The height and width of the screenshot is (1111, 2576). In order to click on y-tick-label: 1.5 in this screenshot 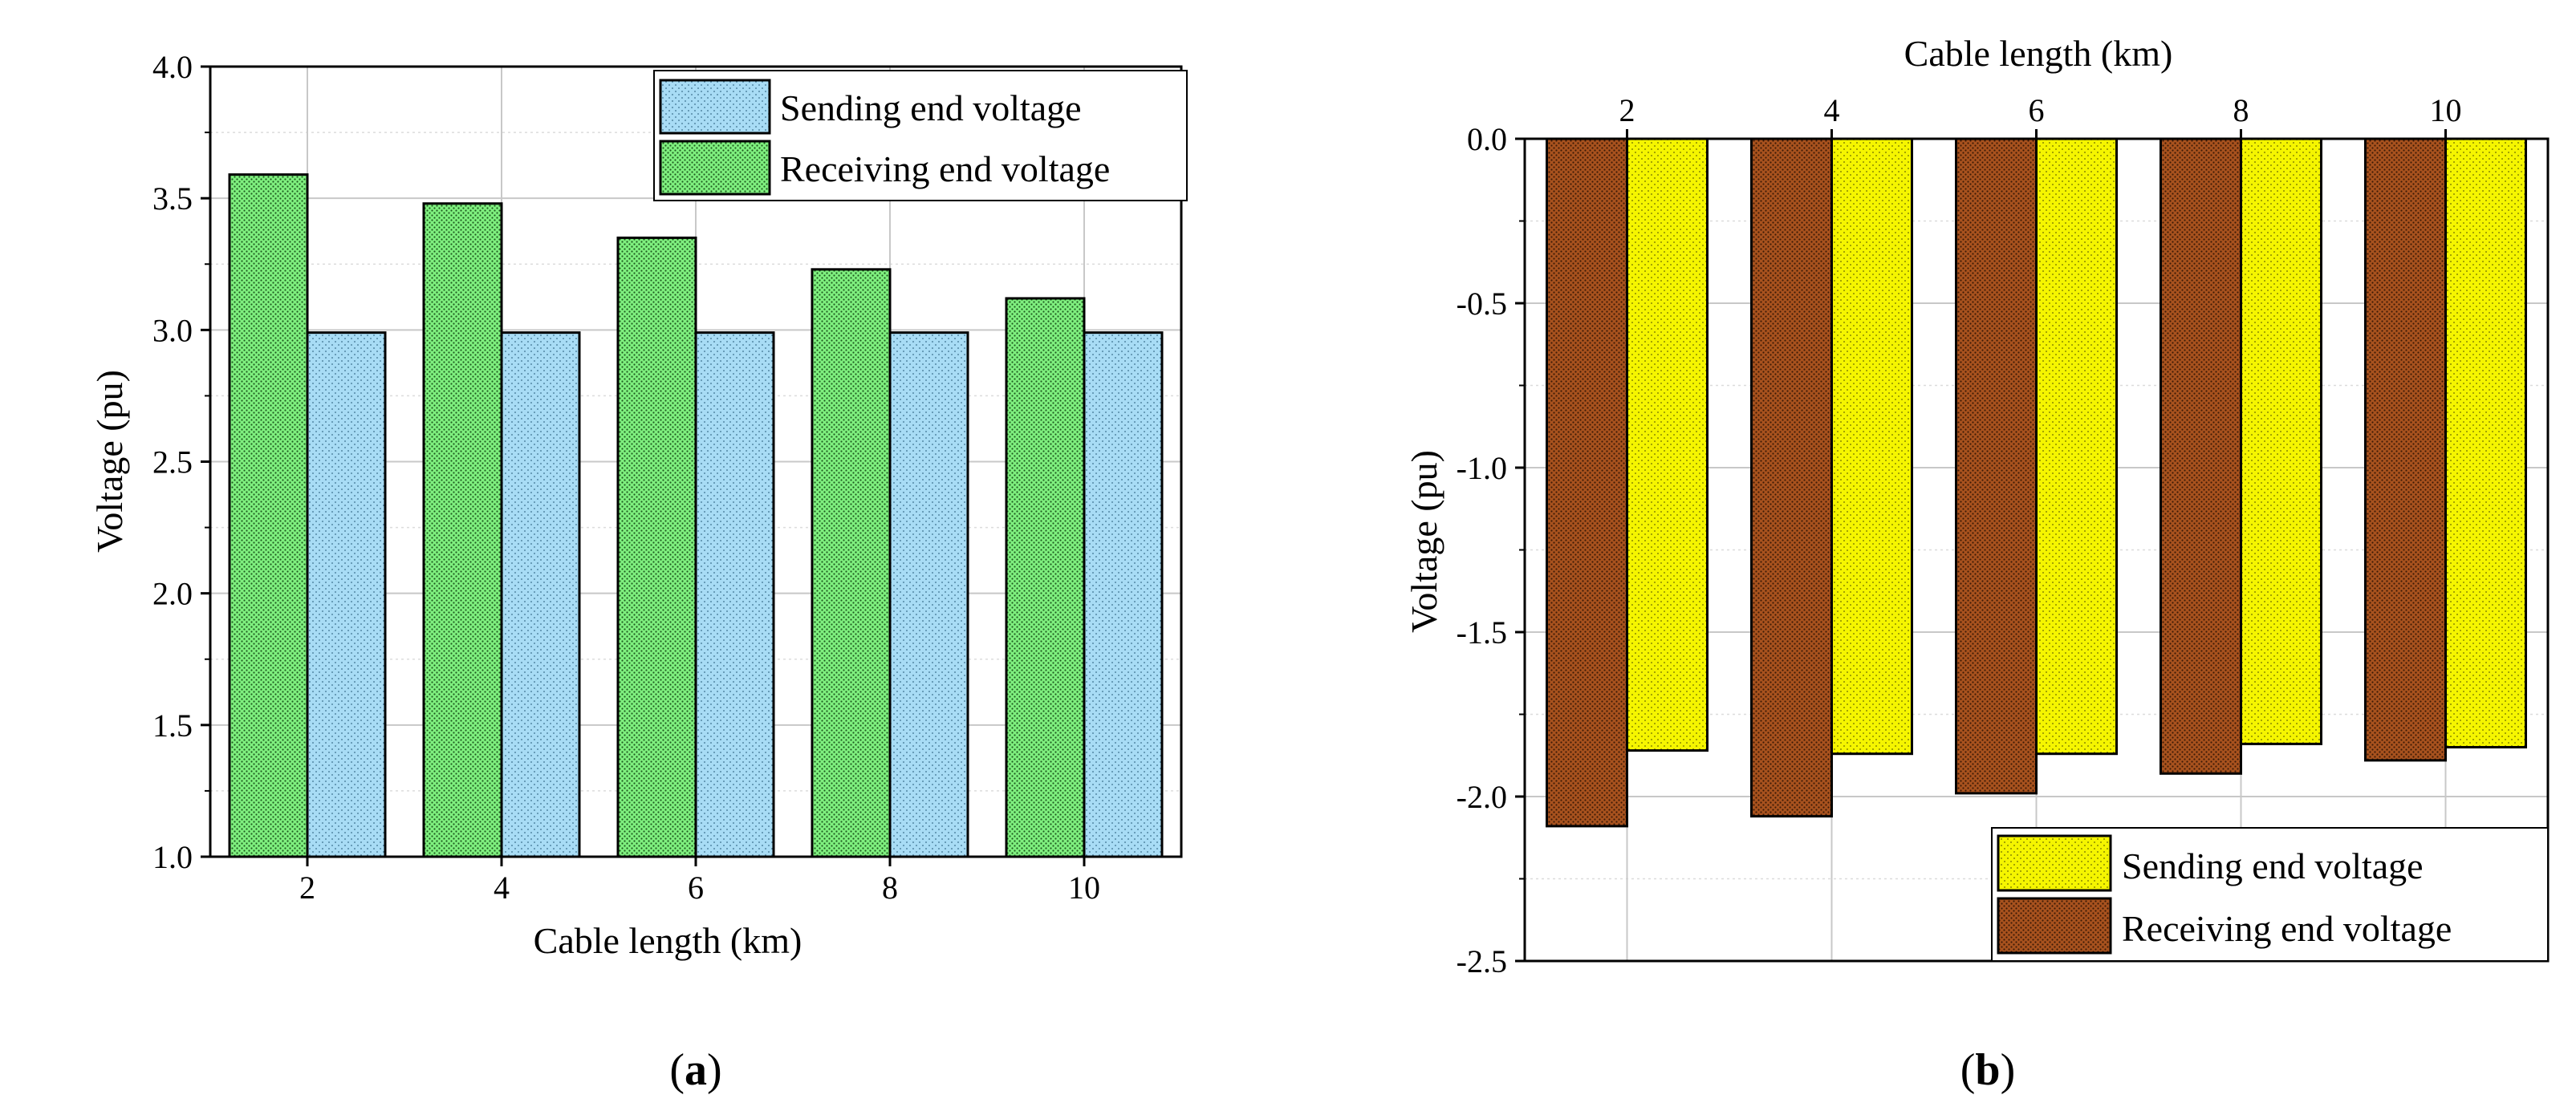, I will do `click(173, 726)`.